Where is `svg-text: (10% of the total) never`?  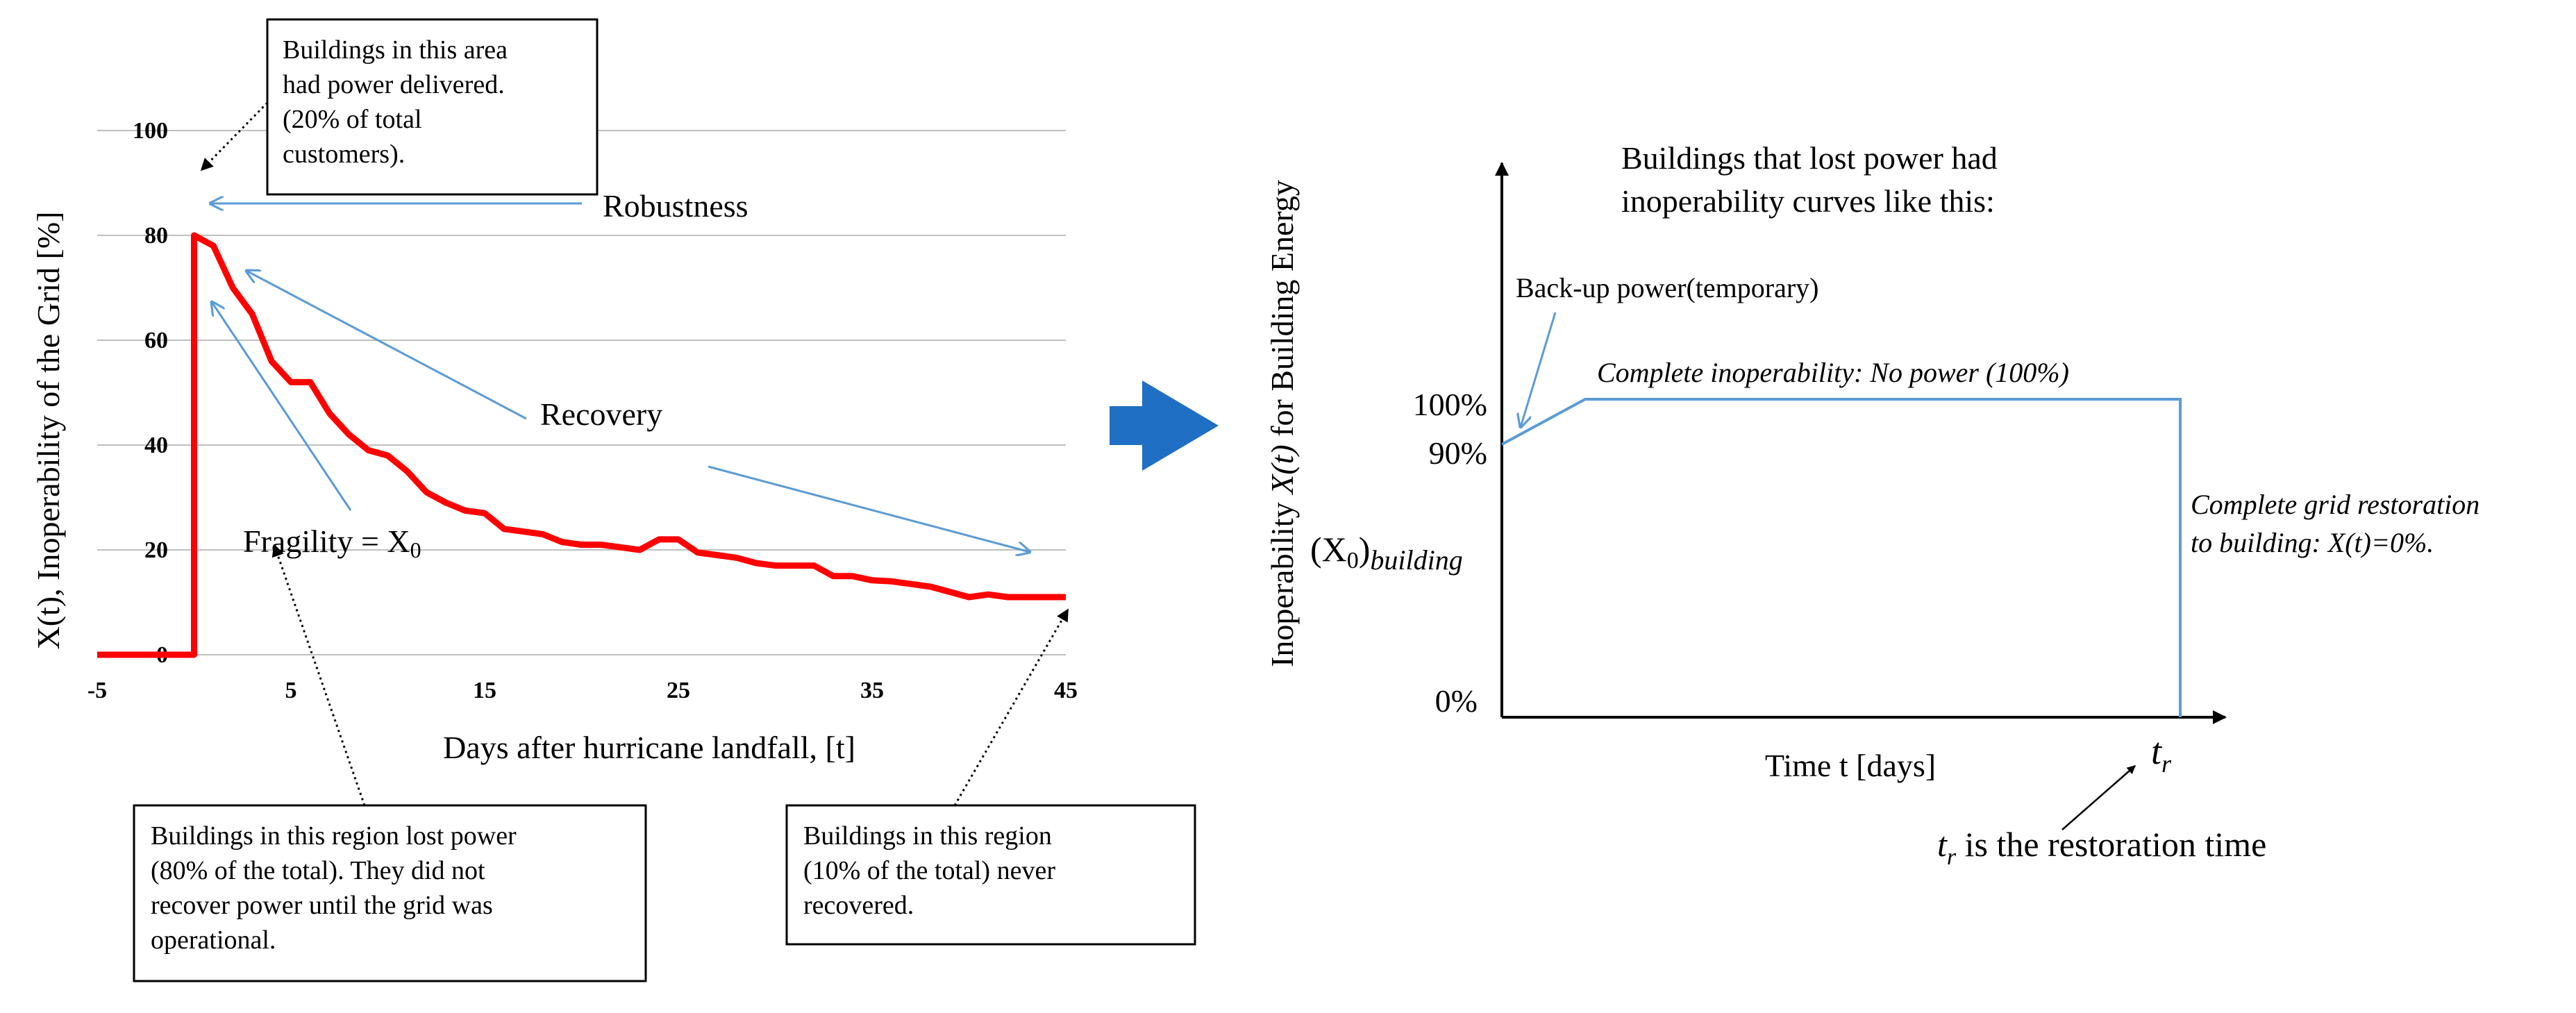
svg-text: (10% of the total) never is located at coordinates (929, 871).